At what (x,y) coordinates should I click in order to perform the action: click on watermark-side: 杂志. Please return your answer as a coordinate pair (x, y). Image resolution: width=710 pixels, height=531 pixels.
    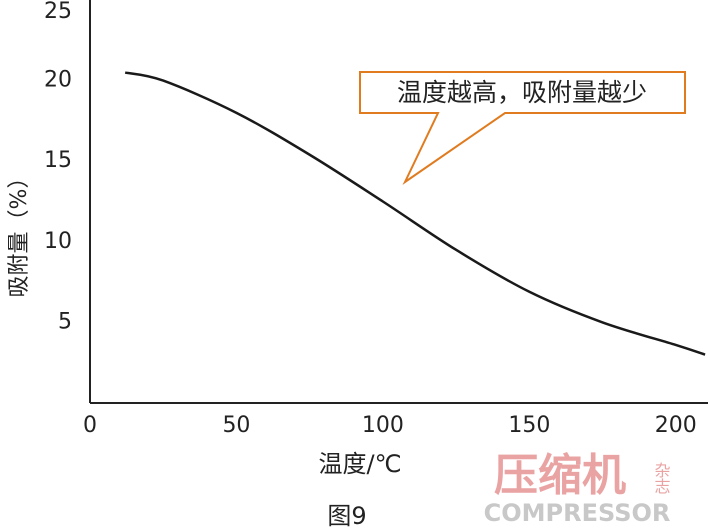
    Looking at the image, I should click on (661, 478).